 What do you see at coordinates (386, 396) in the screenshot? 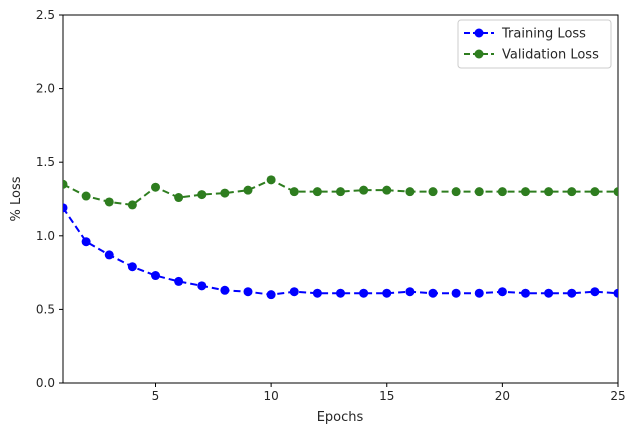
I see `x-tick-label: 15` at bounding box center [386, 396].